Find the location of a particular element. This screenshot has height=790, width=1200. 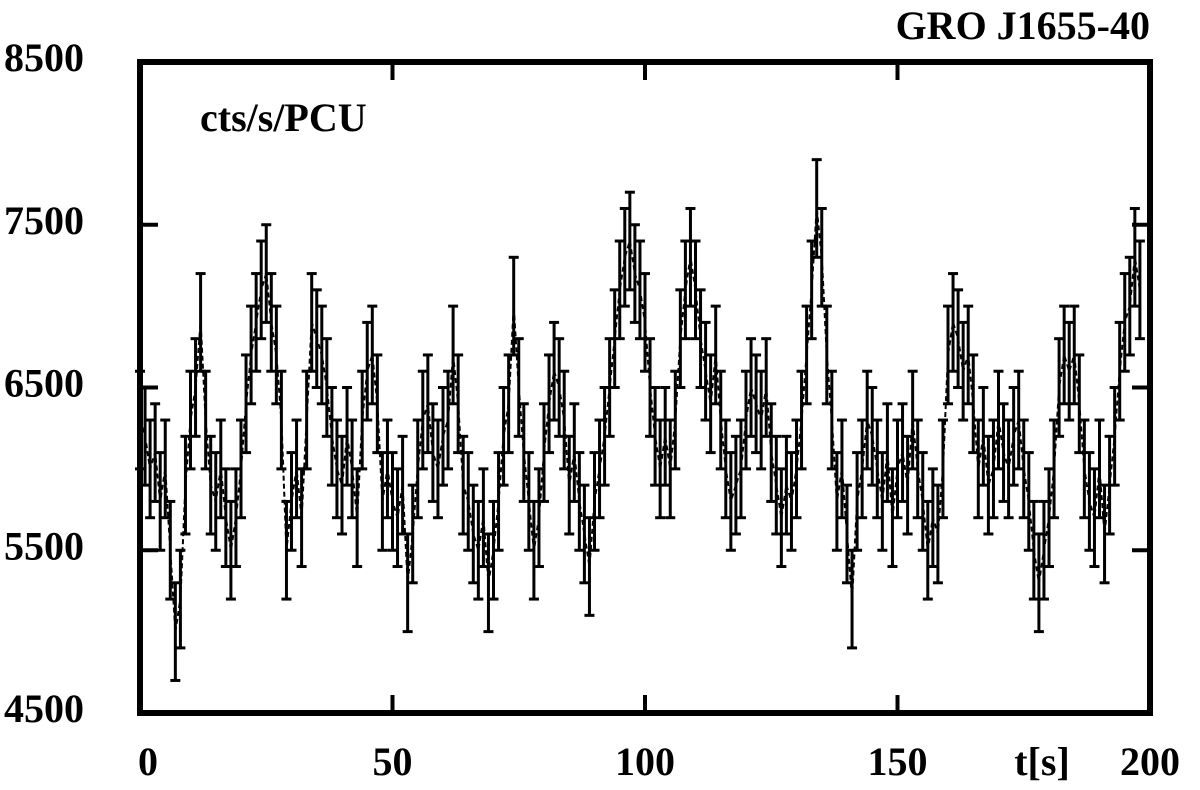

y-tick-label: 5500 is located at coordinates (44, 545).